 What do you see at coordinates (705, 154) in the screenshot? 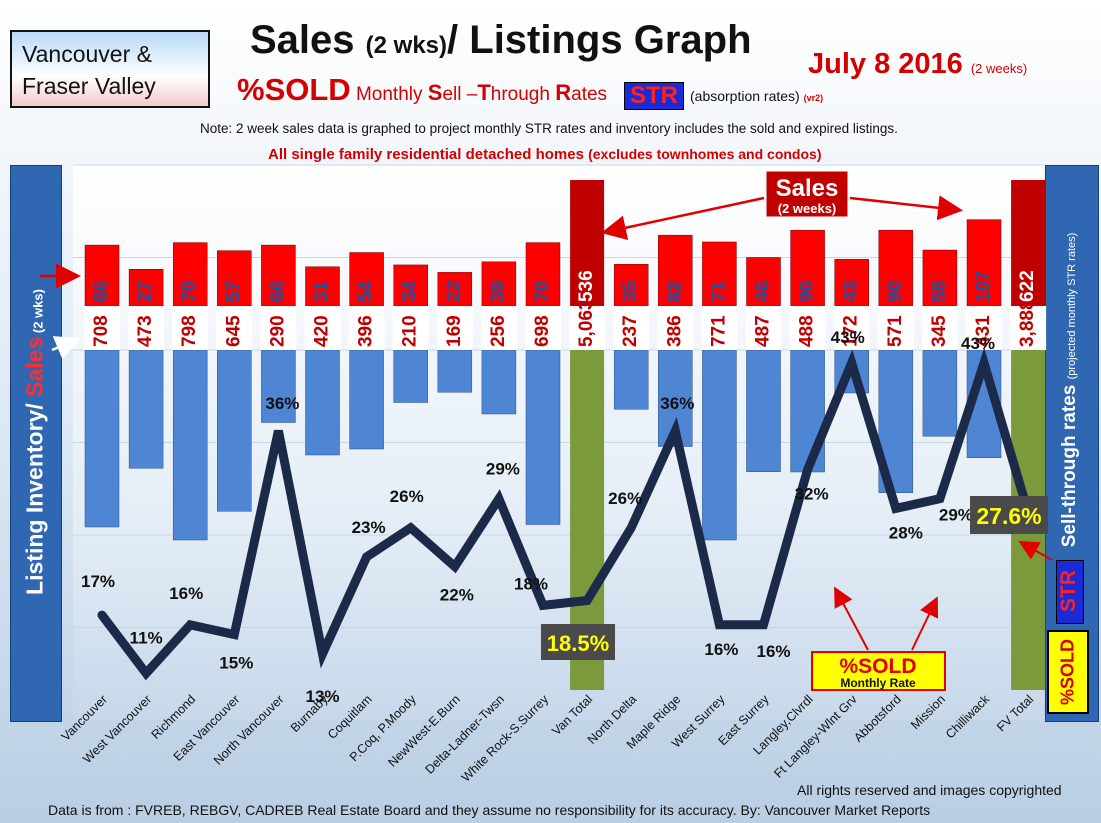
I see `note2-small: (excludes townhomes and condos)` at bounding box center [705, 154].